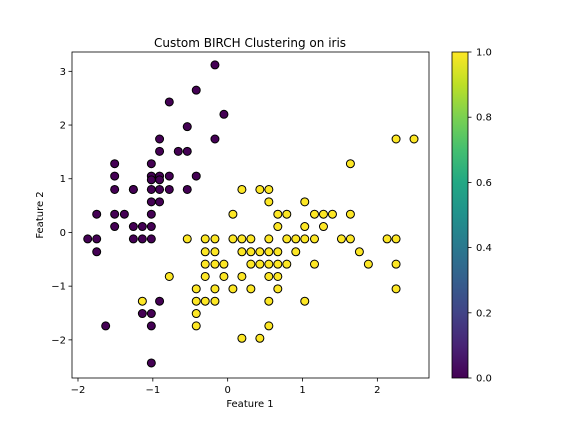  What do you see at coordinates (78, 390) in the screenshot?
I see `x-tick-label: −2` at bounding box center [78, 390].